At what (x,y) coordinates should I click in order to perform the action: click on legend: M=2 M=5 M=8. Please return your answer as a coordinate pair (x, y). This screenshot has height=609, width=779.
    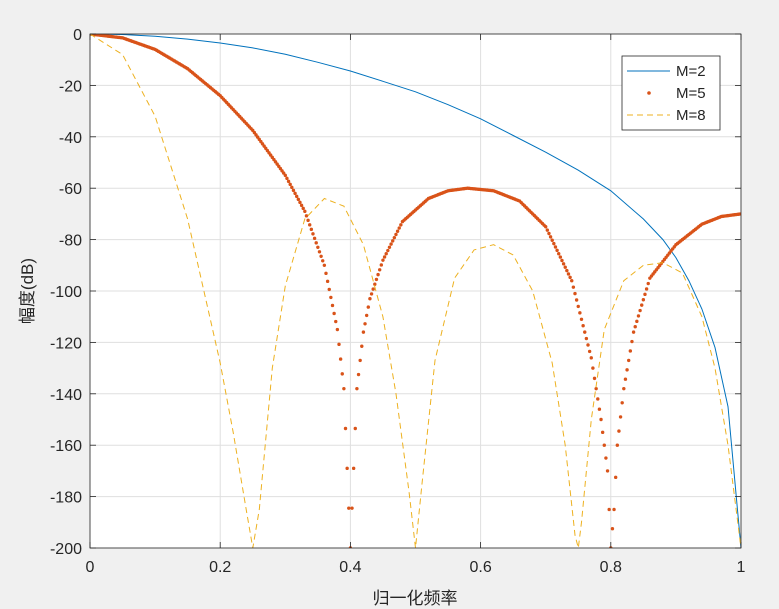
    Looking at the image, I should click on (671, 93).